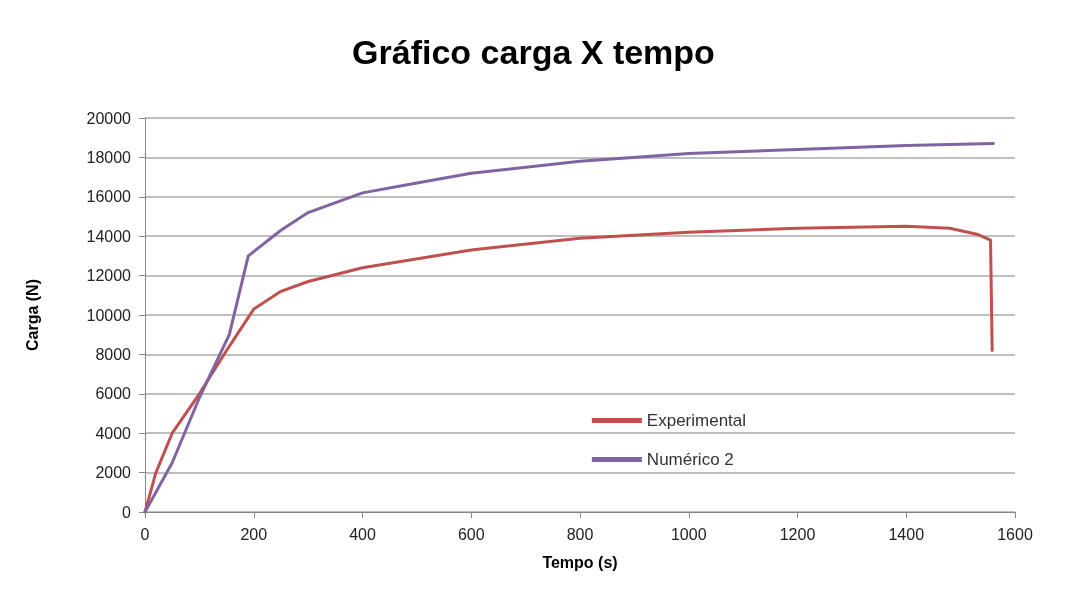 Image resolution: width=1067 pixels, height=603 pixels. What do you see at coordinates (109, 157) in the screenshot?
I see `y-tick-label: 18000` at bounding box center [109, 157].